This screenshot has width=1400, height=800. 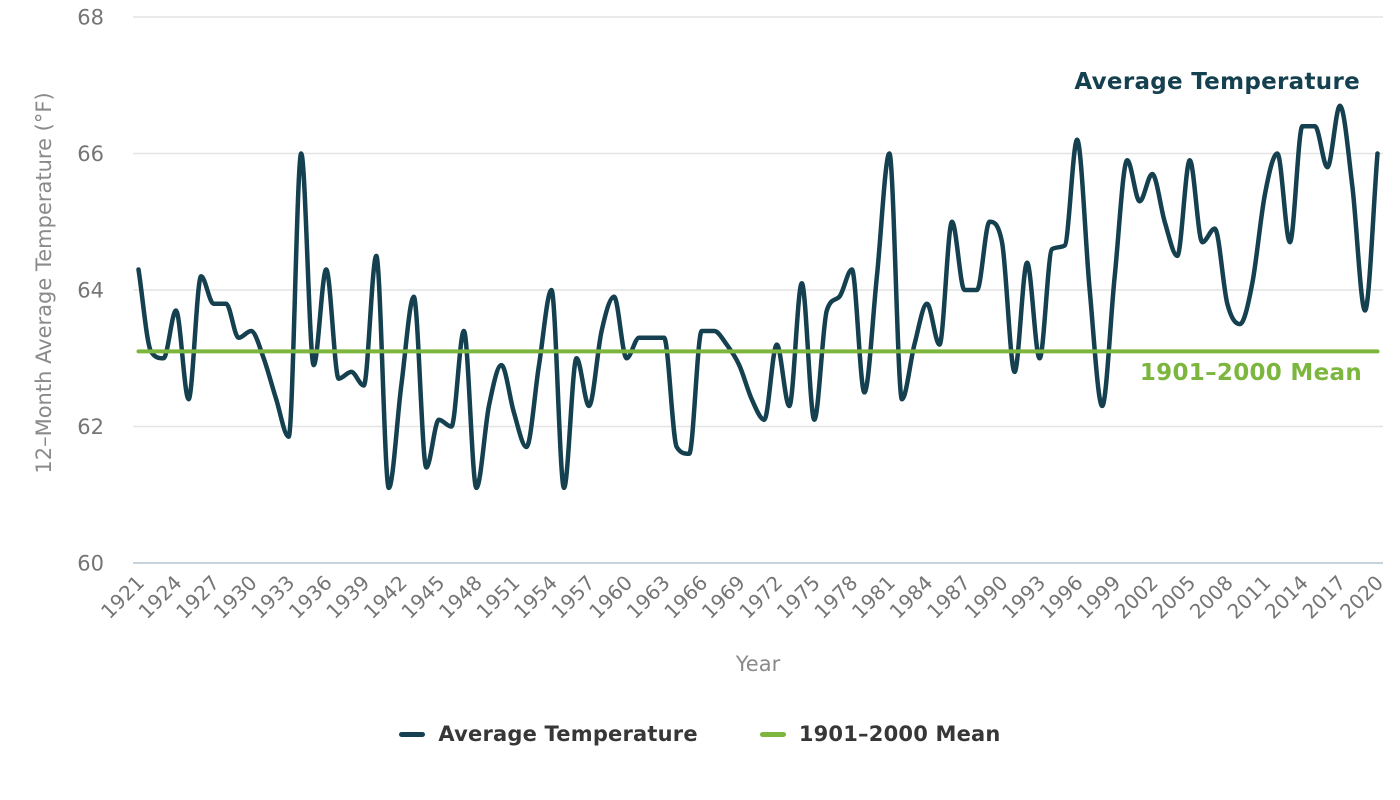 What do you see at coordinates (758, 664) in the screenshot?
I see `x-axis-title: Year` at bounding box center [758, 664].